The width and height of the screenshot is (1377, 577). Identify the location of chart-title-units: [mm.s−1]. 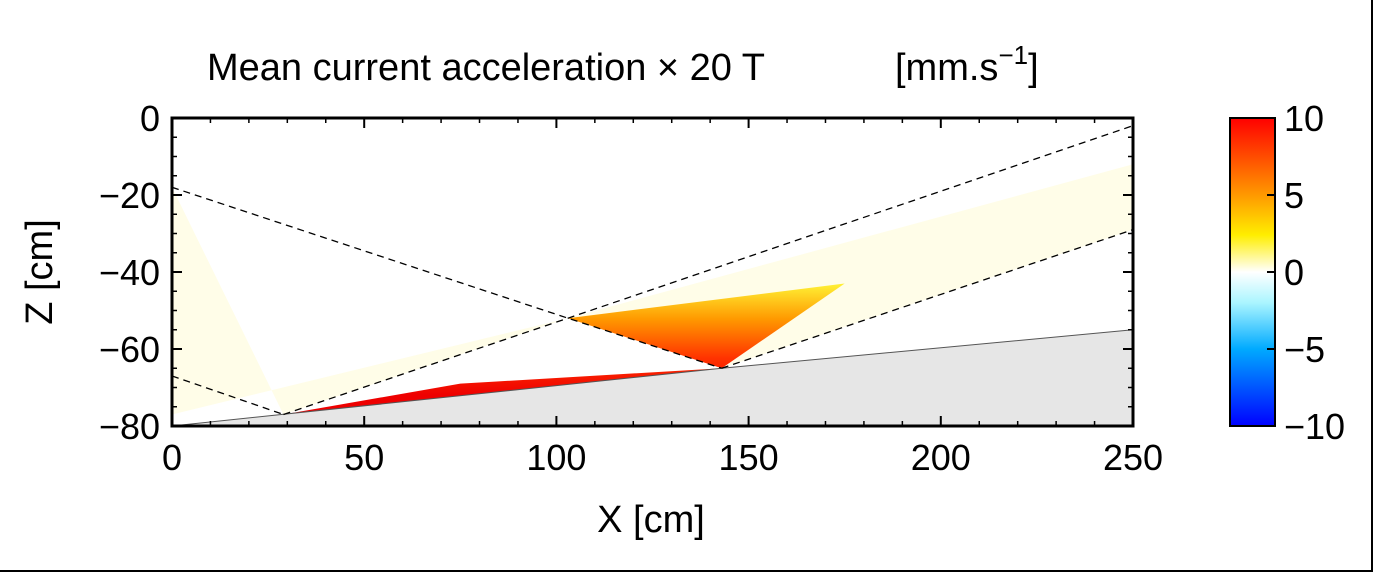
(967, 64).